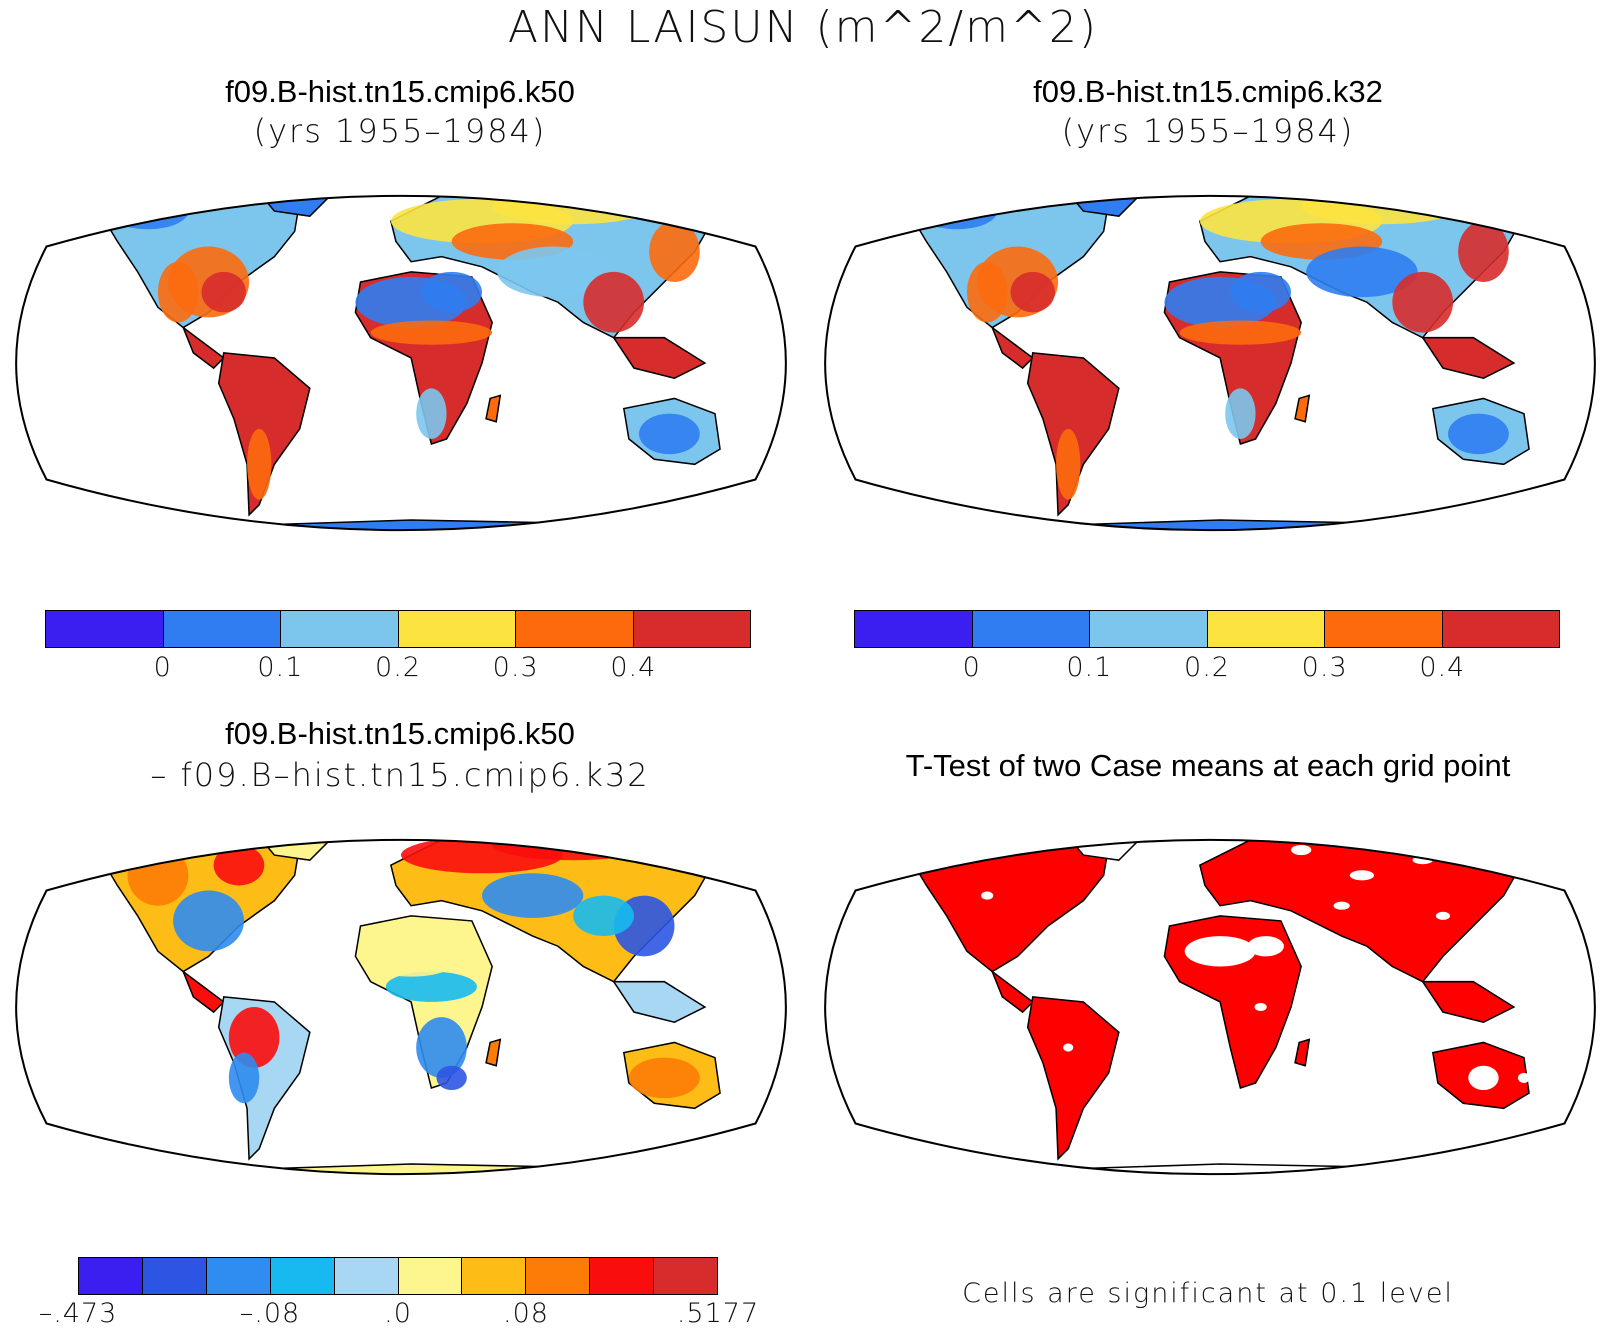 Image resolution: width=1606 pixels, height=1329 pixels. Describe the element at coordinates (1208, 131) in the screenshot. I see `panel-subtitle-top-right: (yrs 1955–1984)` at that location.